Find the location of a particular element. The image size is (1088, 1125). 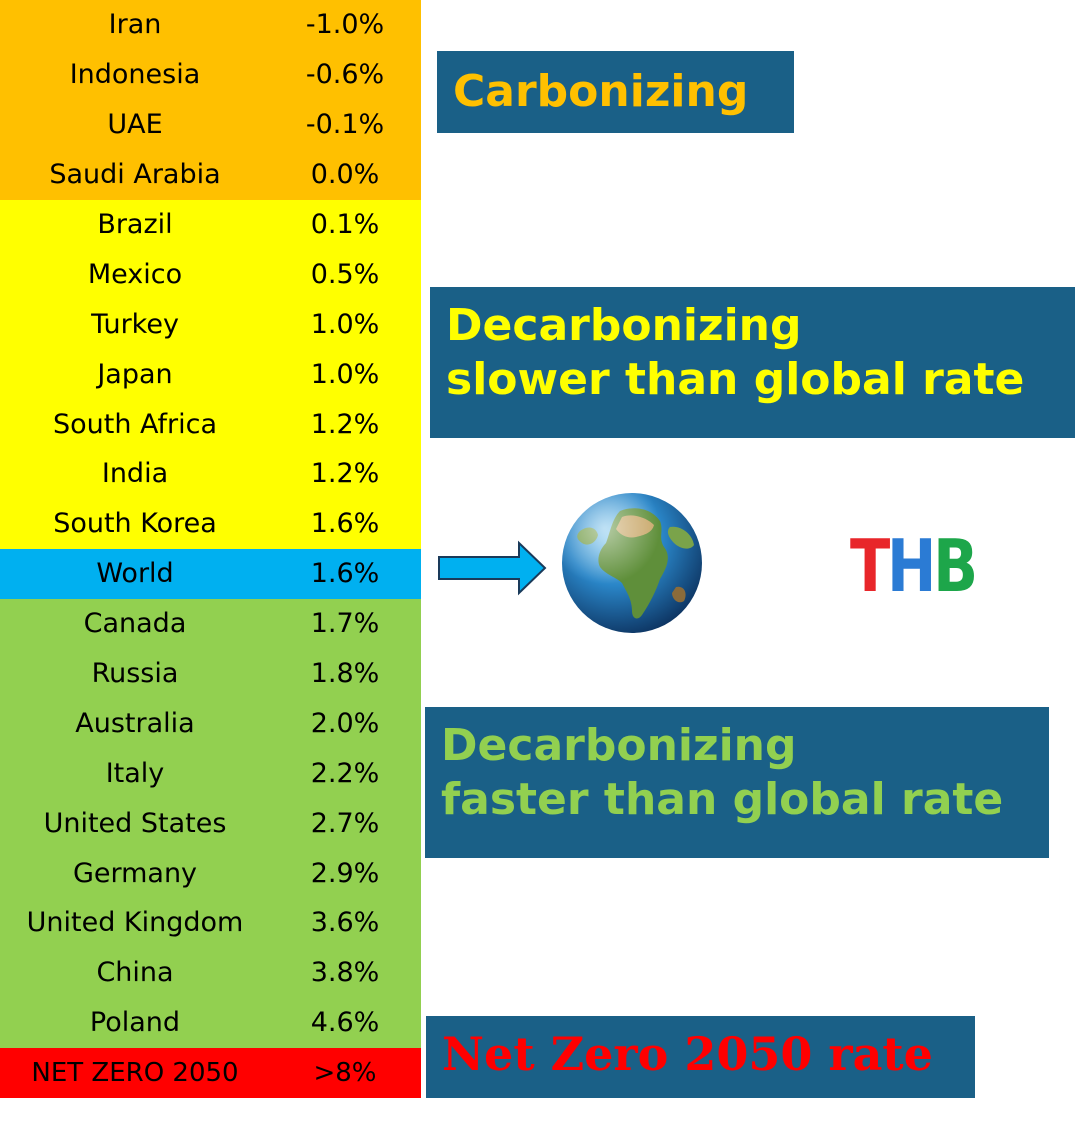

logo-letter: T is located at coordinates (870, 566).